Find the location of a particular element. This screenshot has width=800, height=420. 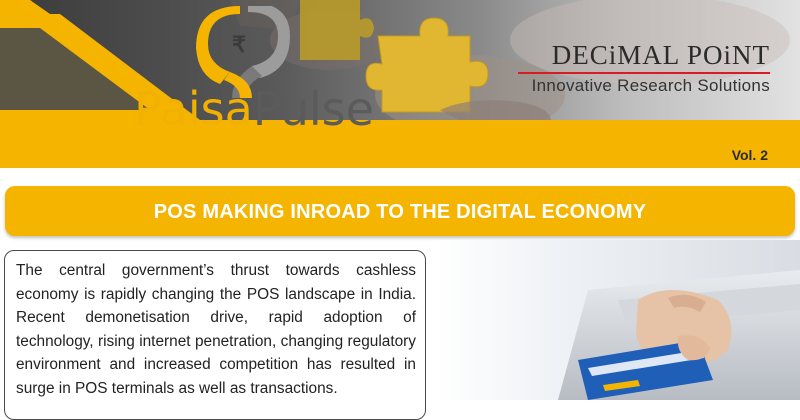

headline-bar: POS MAKING INROAD TO THE DIGITAL ECONOMY is located at coordinates (400, 211).